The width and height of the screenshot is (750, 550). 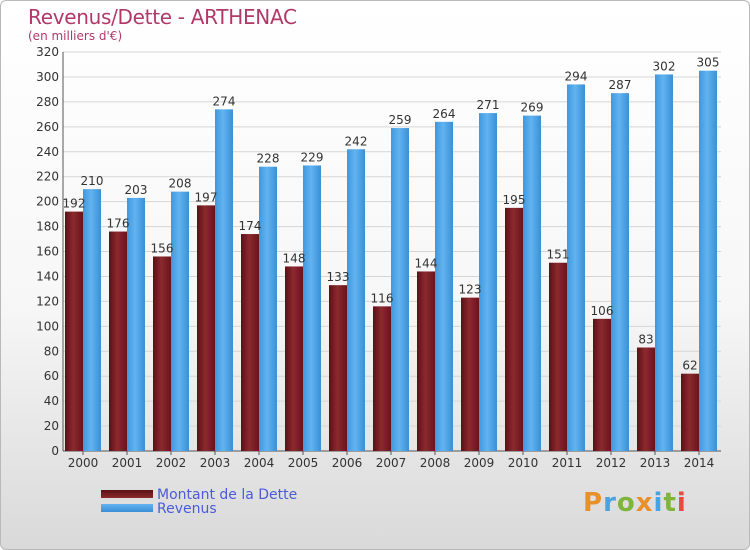 What do you see at coordinates (356, 141) in the screenshot?
I see `revenus-value-label: 242` at bounding box center [356, 141].